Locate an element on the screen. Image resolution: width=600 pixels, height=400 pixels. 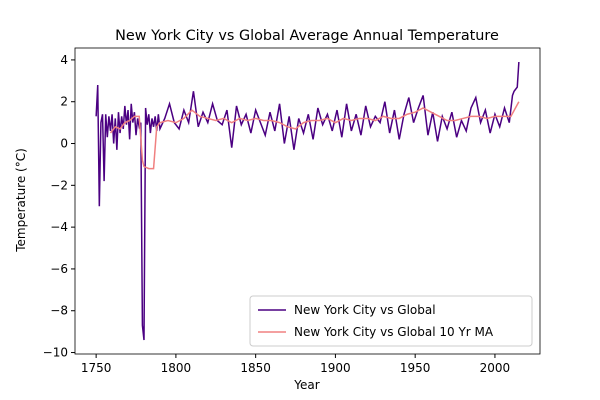
x-tick-label: 2000 is located at coordinates (495, 368).